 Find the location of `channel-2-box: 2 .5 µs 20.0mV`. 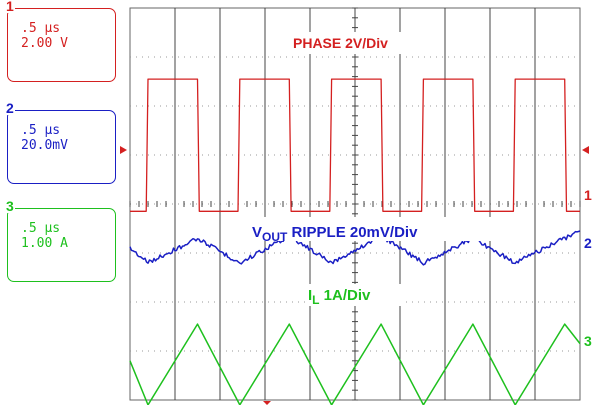

channel-2-box: 2 .5 µs 20.0mV is located at coordinates (60, 142).